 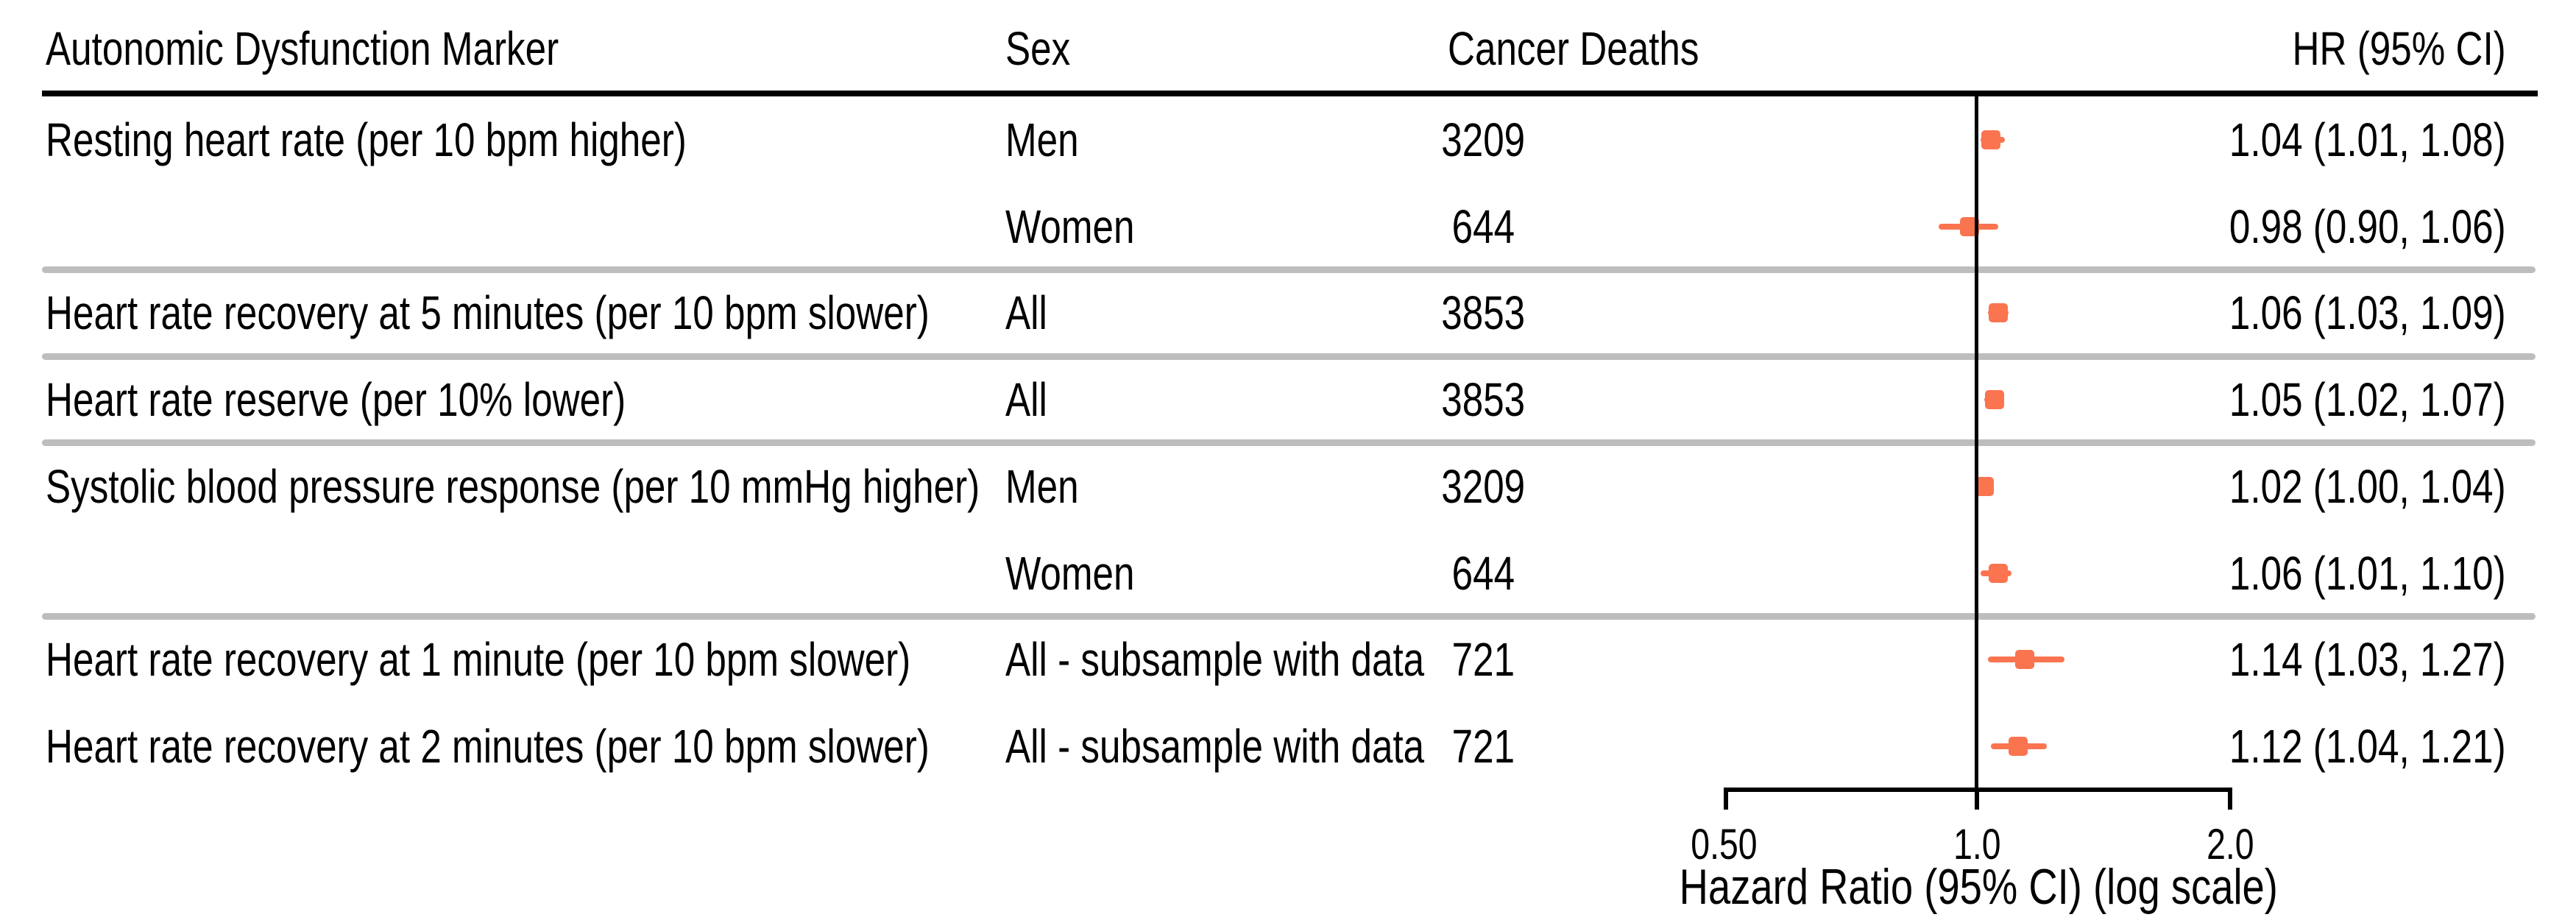 What do you see at coordinates (366, 139) in the screenshot?
I see `row-label: Resting heart rate (per 10 bpm higher)` at bounding box center [366, 139].